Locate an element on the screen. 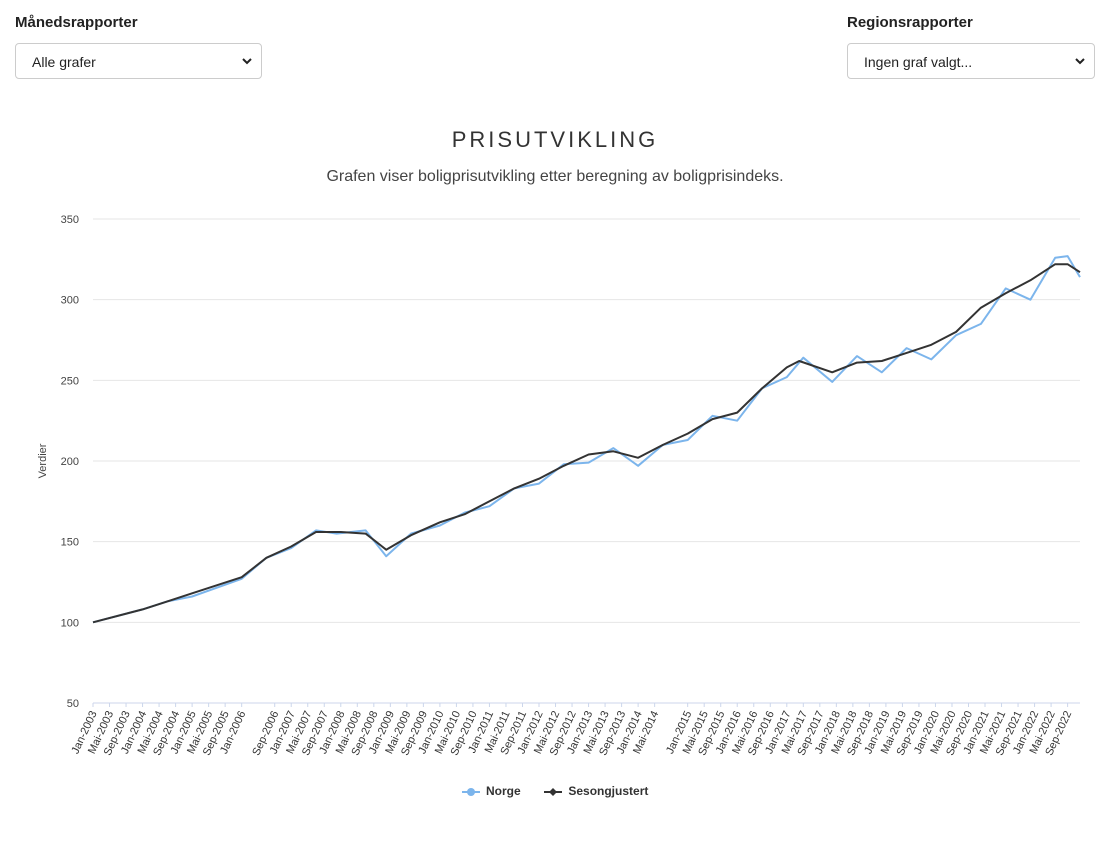 This screenshot has height=862, width=1110. legend-item-sesongjustert: Sesongjustert is located at coordinates (596, 791).